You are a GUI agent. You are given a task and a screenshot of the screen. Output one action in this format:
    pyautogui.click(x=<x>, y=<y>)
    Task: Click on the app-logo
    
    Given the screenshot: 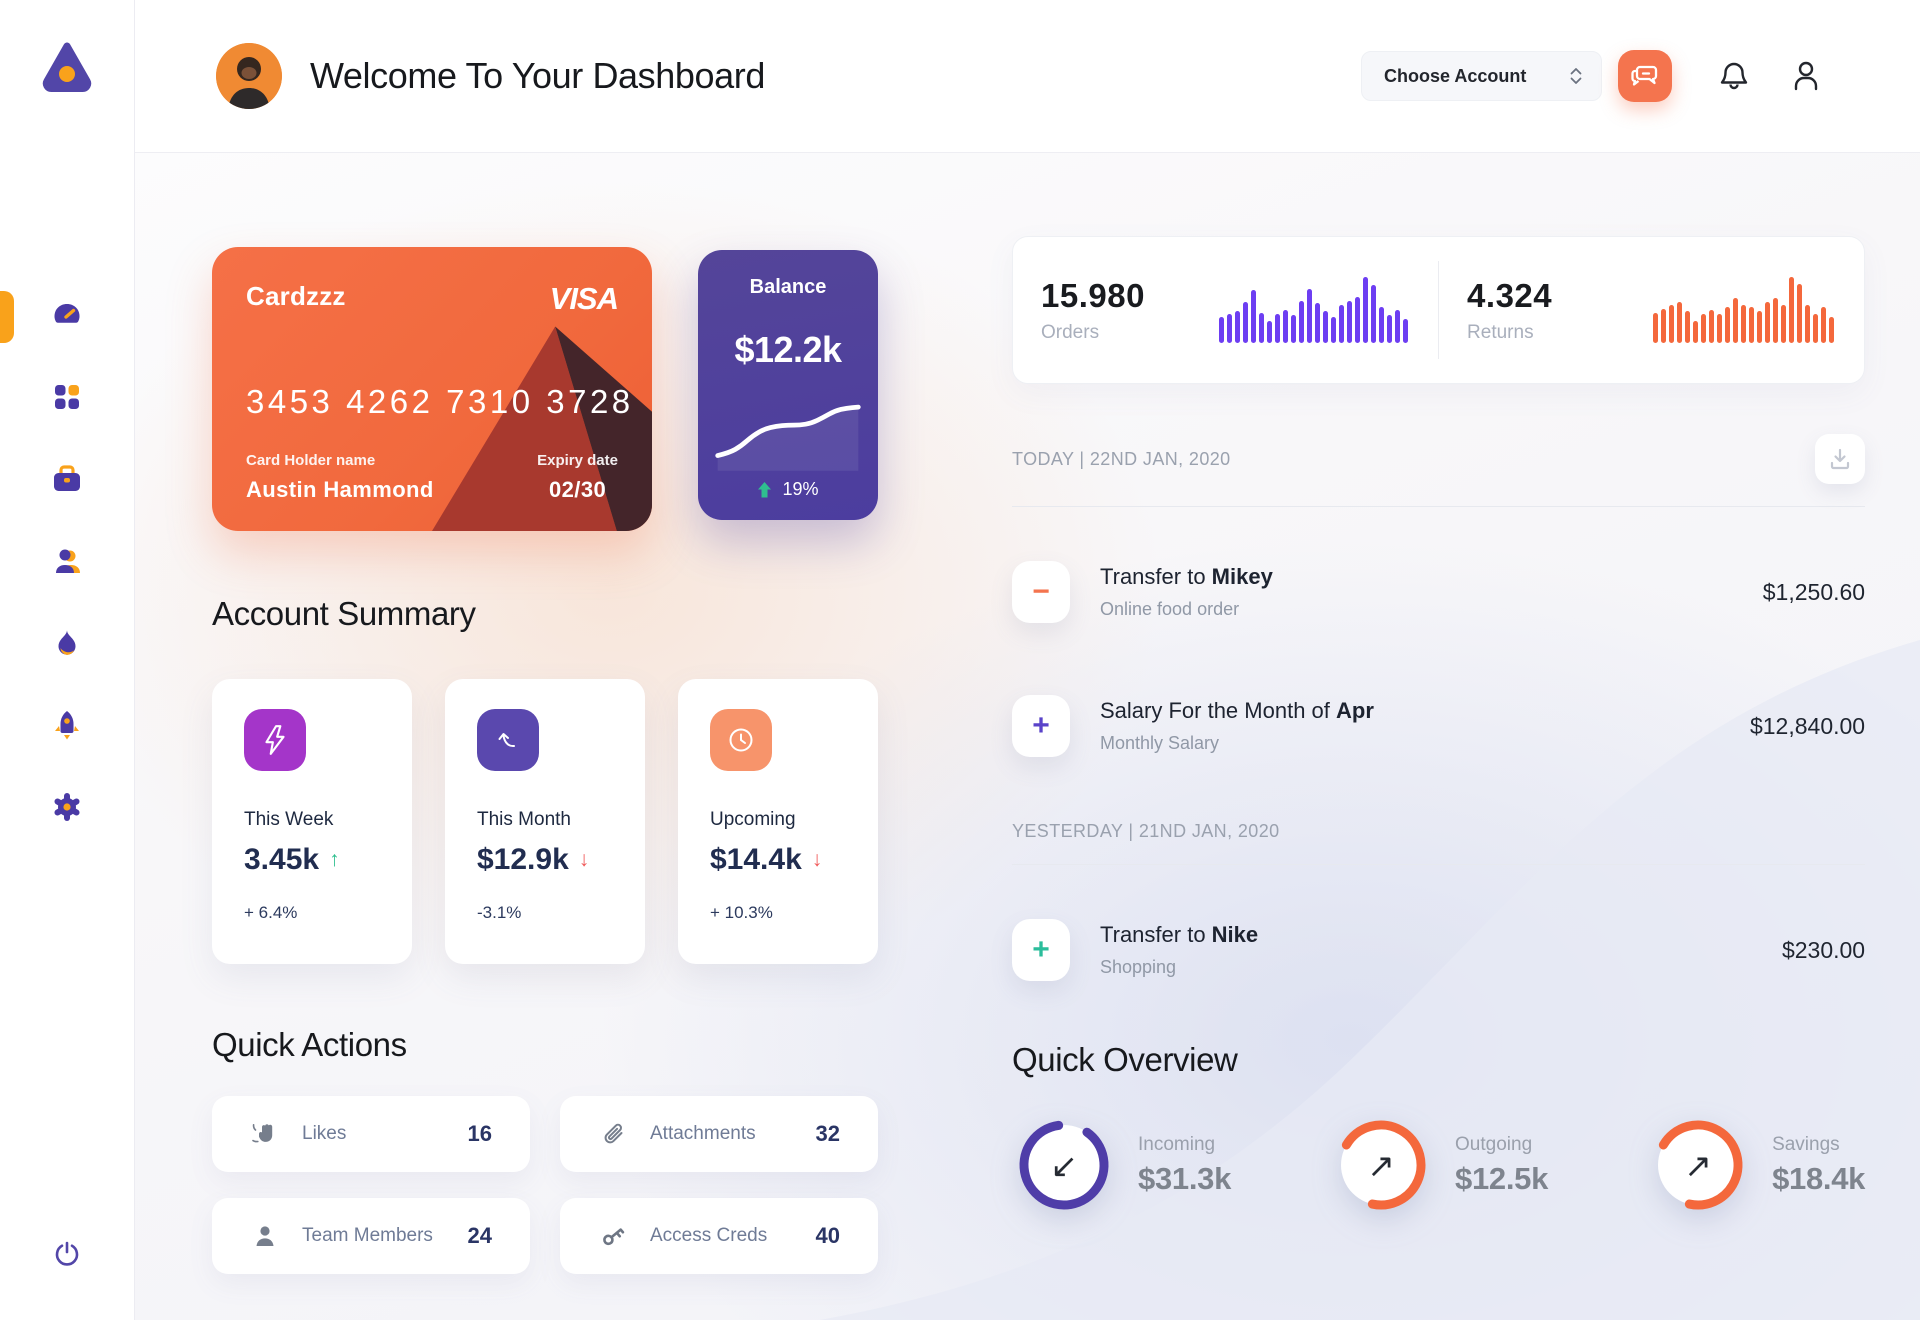 What is the action you would take?
    pyautogui.click(x=67, y=66)
    